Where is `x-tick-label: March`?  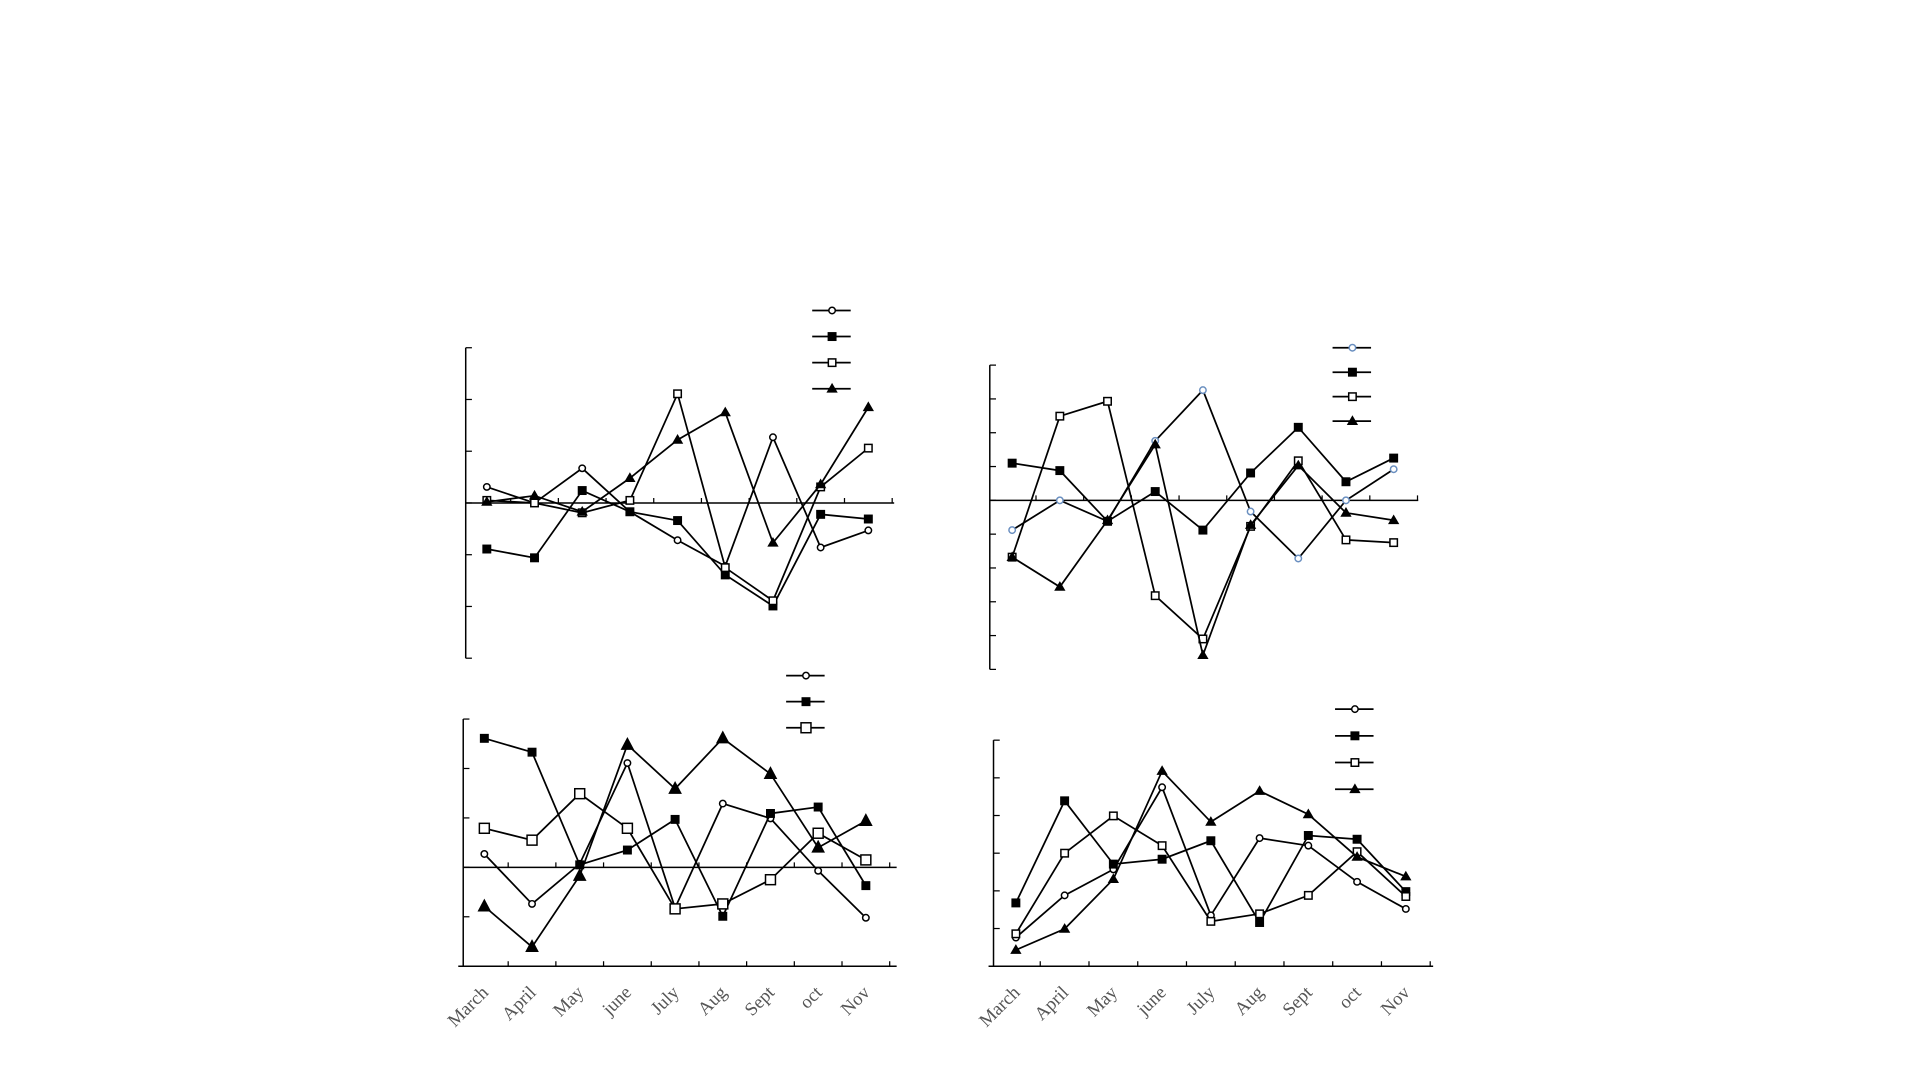
x-tick-label: March is located at coordinates (1000, 1007).